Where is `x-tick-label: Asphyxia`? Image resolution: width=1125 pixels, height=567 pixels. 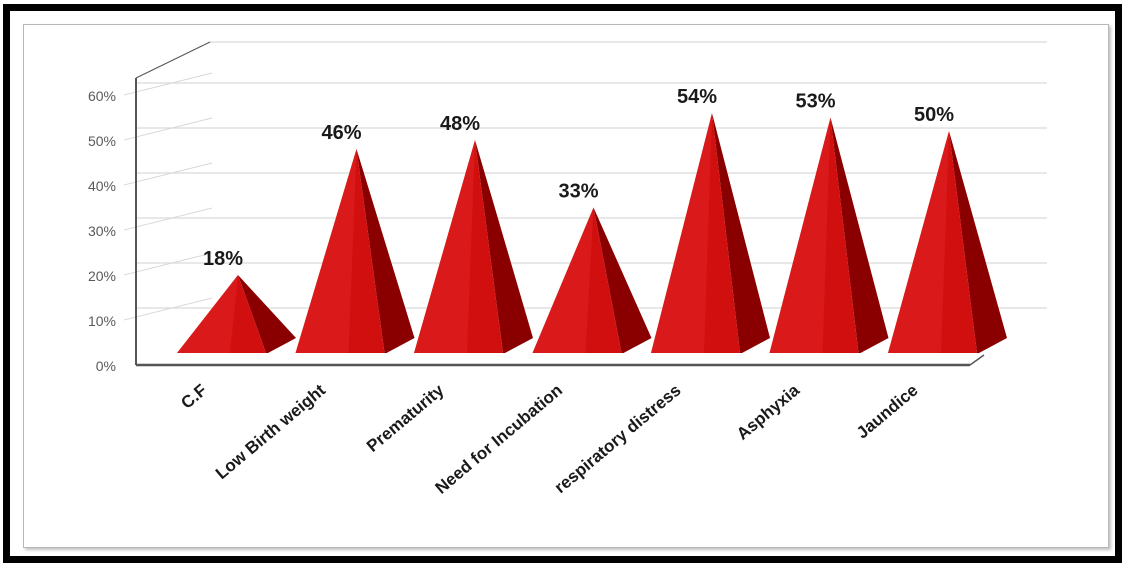
x-tick-label: Asphyxia is located at coordinates (768, 411).